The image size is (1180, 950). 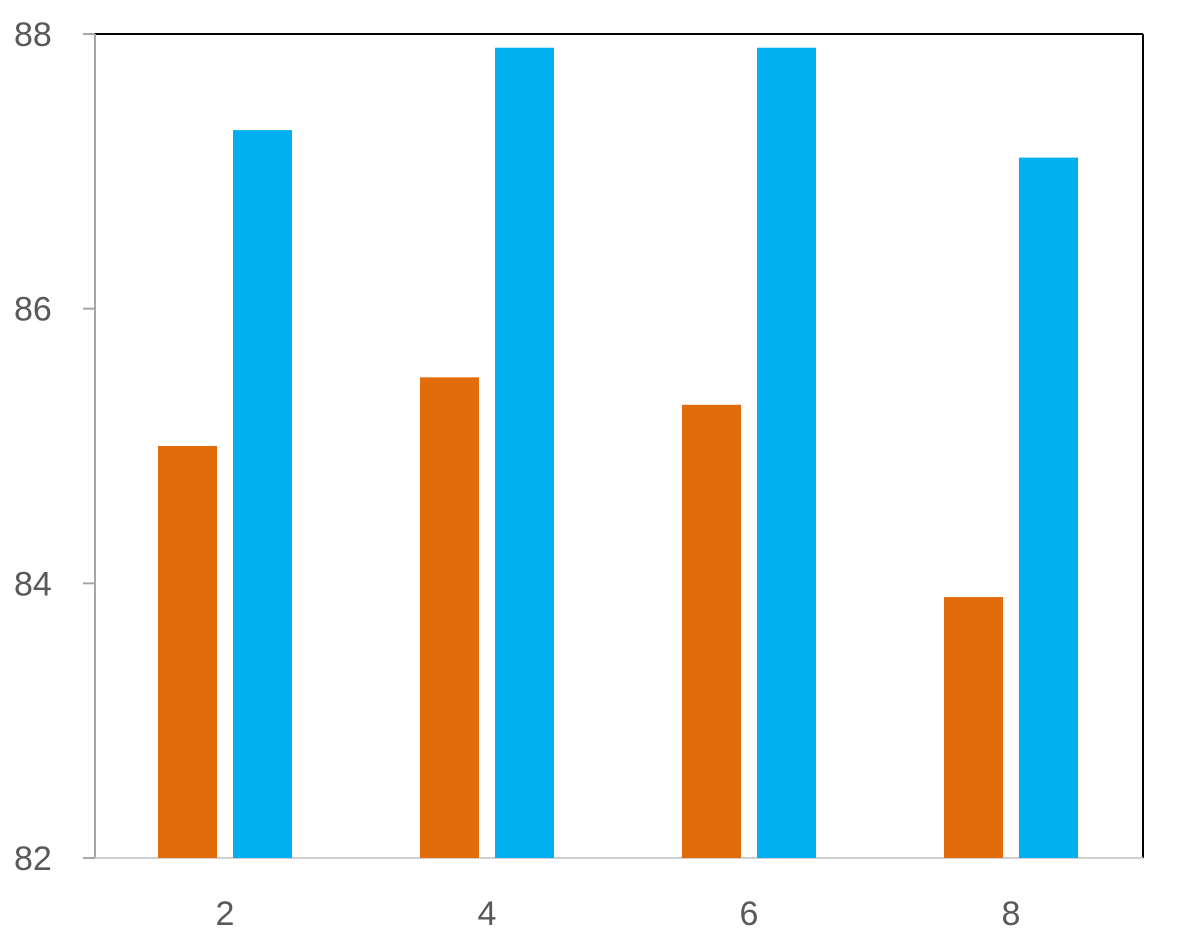 What do you see at coordinates (1011, 914) in the screenshot?
I see `x-tick-label: 8` at bounding box center [1011, 914].